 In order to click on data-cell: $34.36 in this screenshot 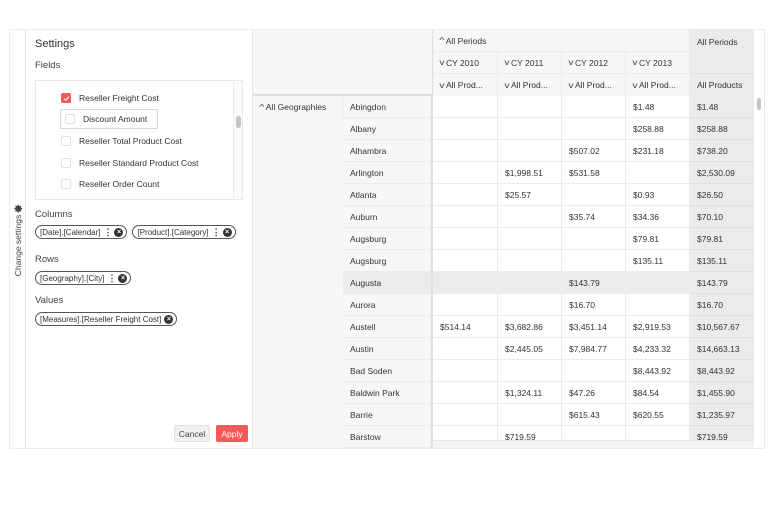, I will do `click(658, 217)`.